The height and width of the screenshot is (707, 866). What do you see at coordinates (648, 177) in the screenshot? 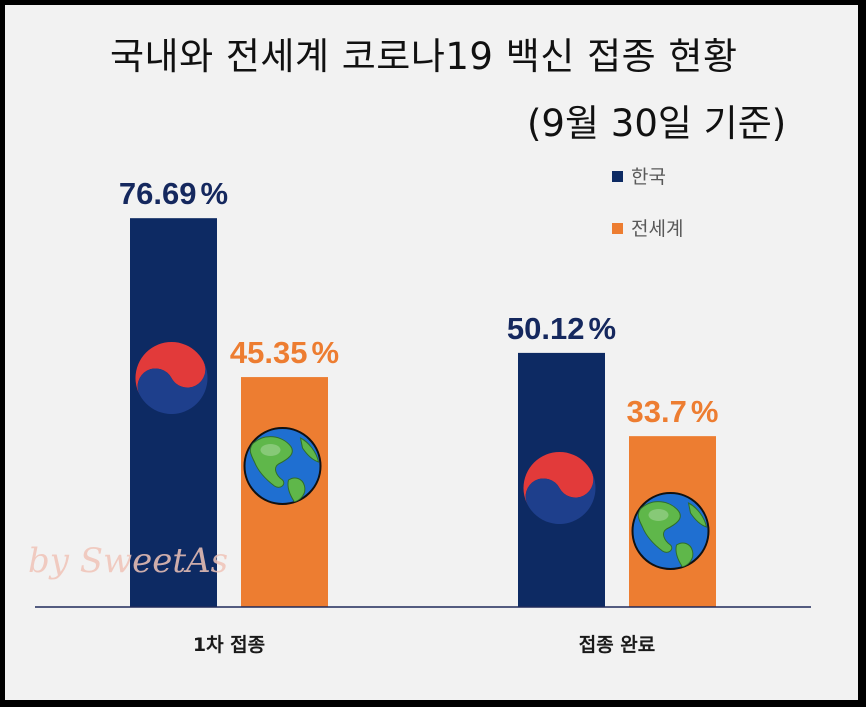
I see `legend-label: 한국` at bounding box center [648, 177].